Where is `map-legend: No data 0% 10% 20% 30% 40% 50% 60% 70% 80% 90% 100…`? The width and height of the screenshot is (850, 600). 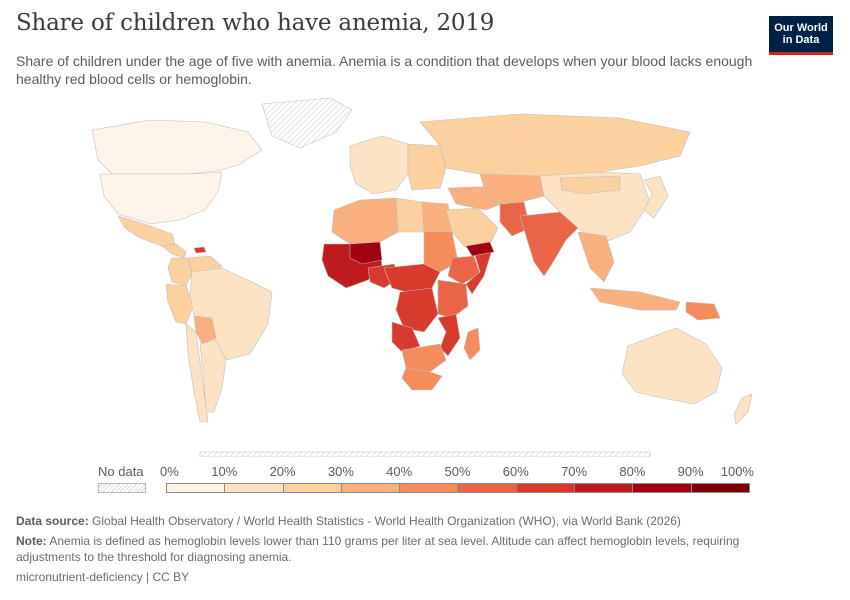 map-legend: No data 0% 10% 20% 30% 40% 50% 60% 70% 80% 90% 100… is located at coordinates (438, 482).